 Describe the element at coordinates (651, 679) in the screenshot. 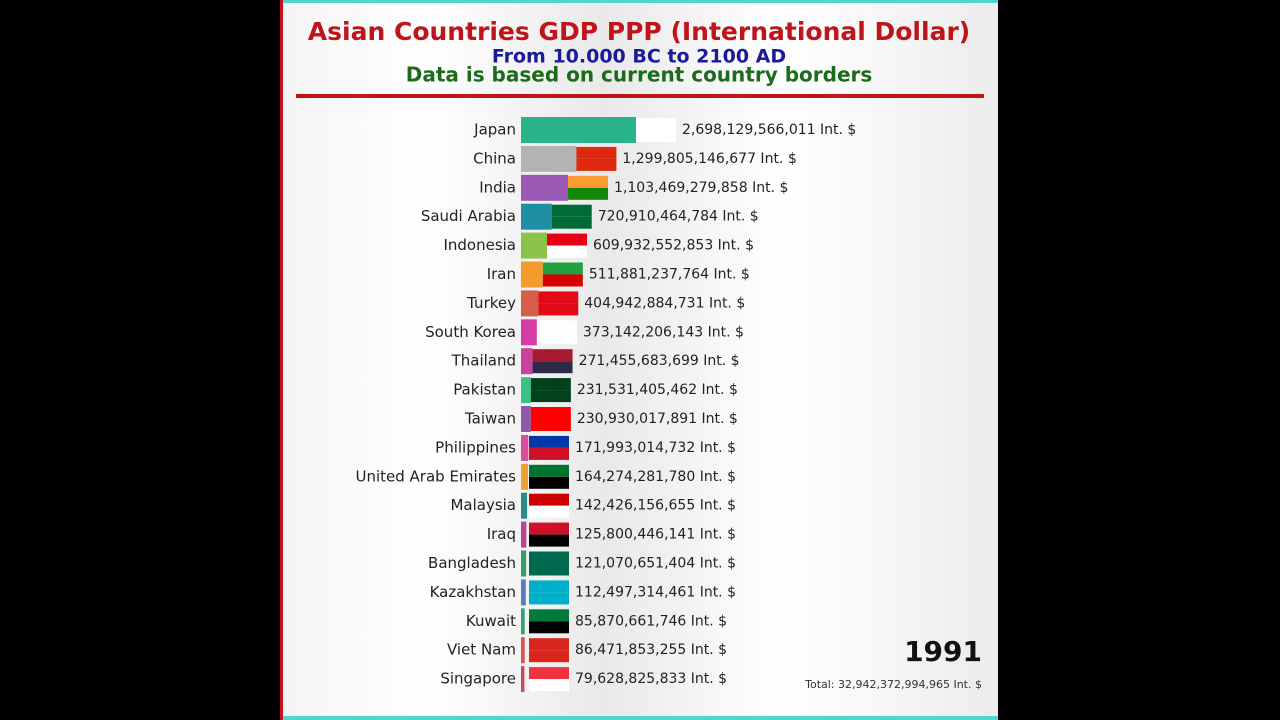

I see `value-label: 79,628,825,833 Int. $` at that location.